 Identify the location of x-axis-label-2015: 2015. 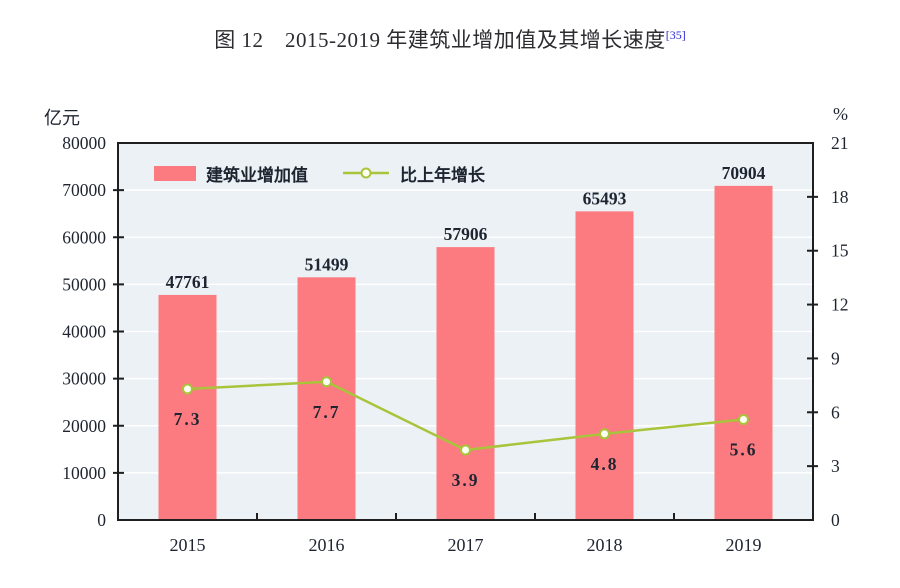
(188, 545).